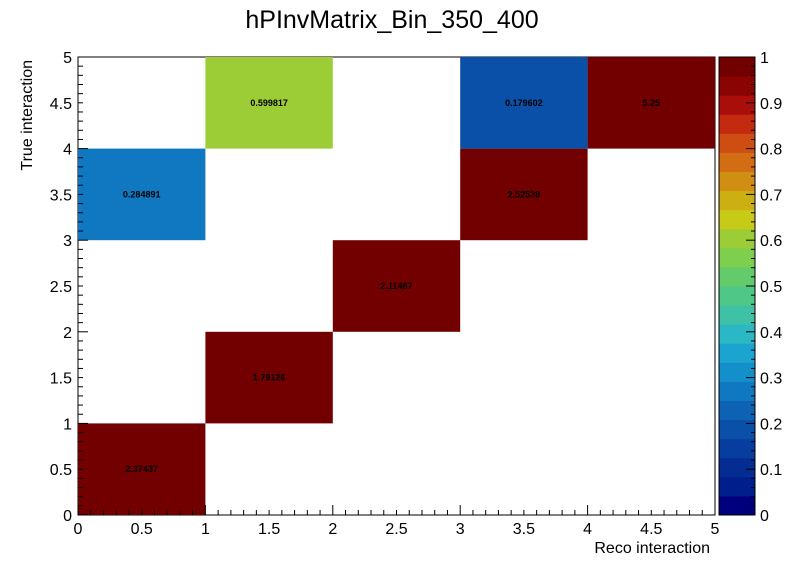 The width and height of the screenshot is (796, 572). Describe the element at coordinates (67, 516) in the screenshot. I see `y-tick-label: 0` at that location.